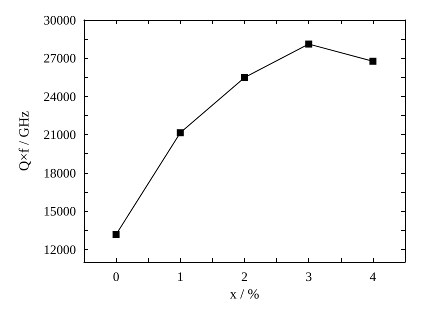 The image size is (438, 315). Describe the element at coordinates (60, 58) in the screenshot. I see `y-tick-label: 27000` at that location.